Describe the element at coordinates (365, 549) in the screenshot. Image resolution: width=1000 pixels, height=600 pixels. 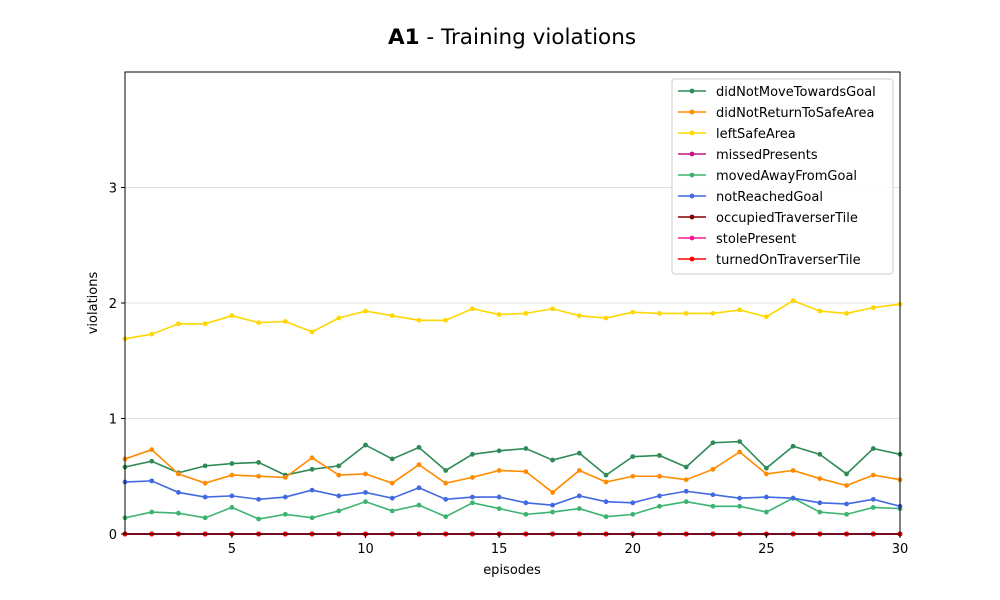
I see `x-tick-label: 10` at that location.